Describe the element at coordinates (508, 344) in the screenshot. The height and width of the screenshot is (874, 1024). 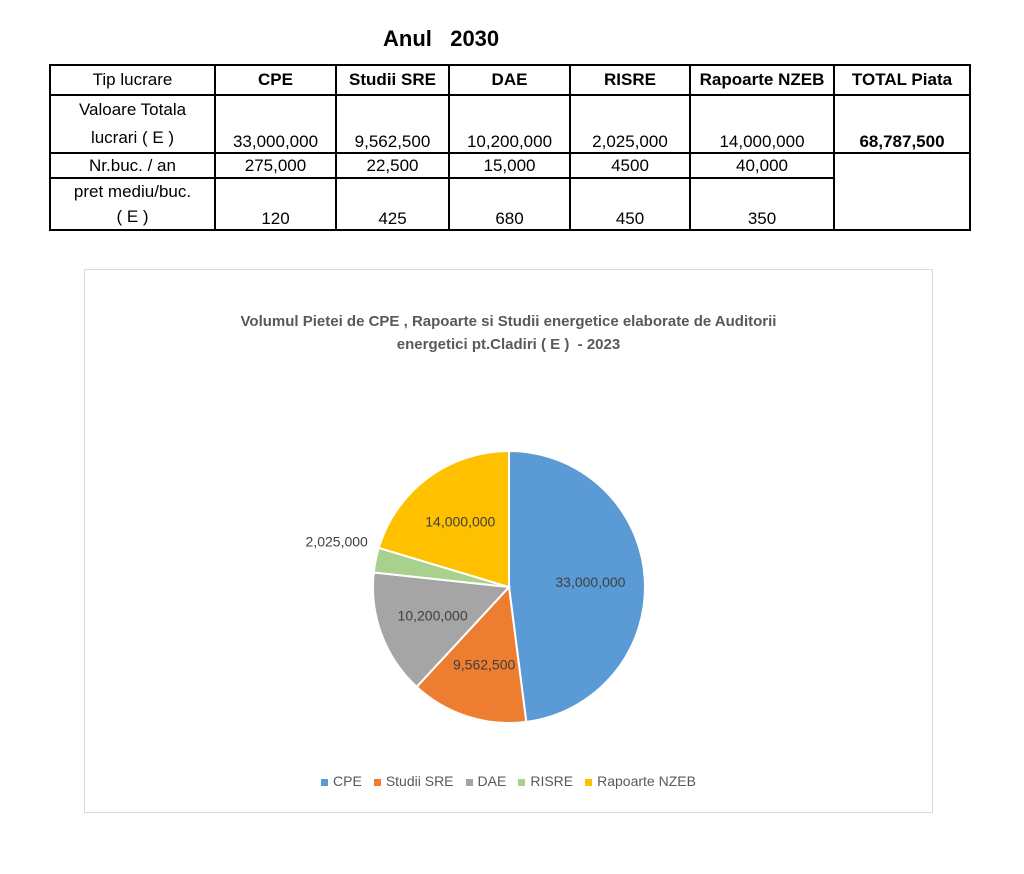
I see `chart-title-line2: energetici pt.Cladiri ( E ) - 2023` at that location.